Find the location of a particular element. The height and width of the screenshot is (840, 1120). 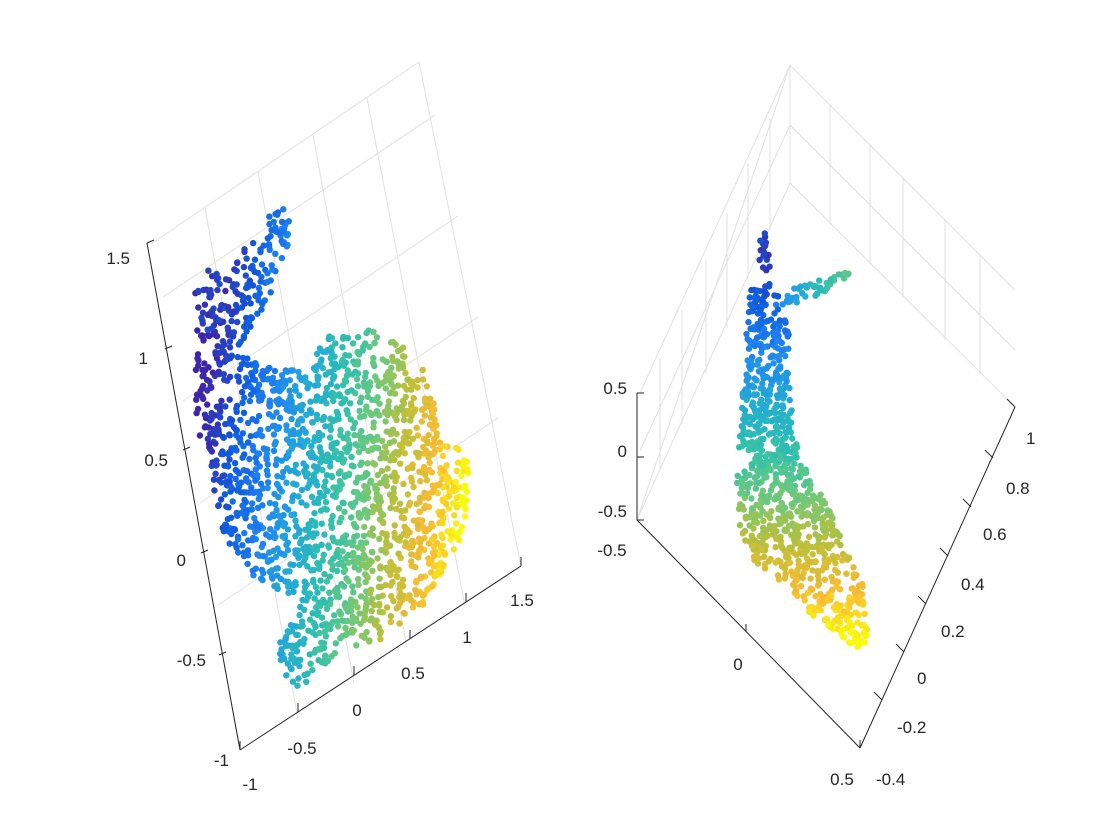

right-ytick-label: 1 is located at coordinates (1030, 438).